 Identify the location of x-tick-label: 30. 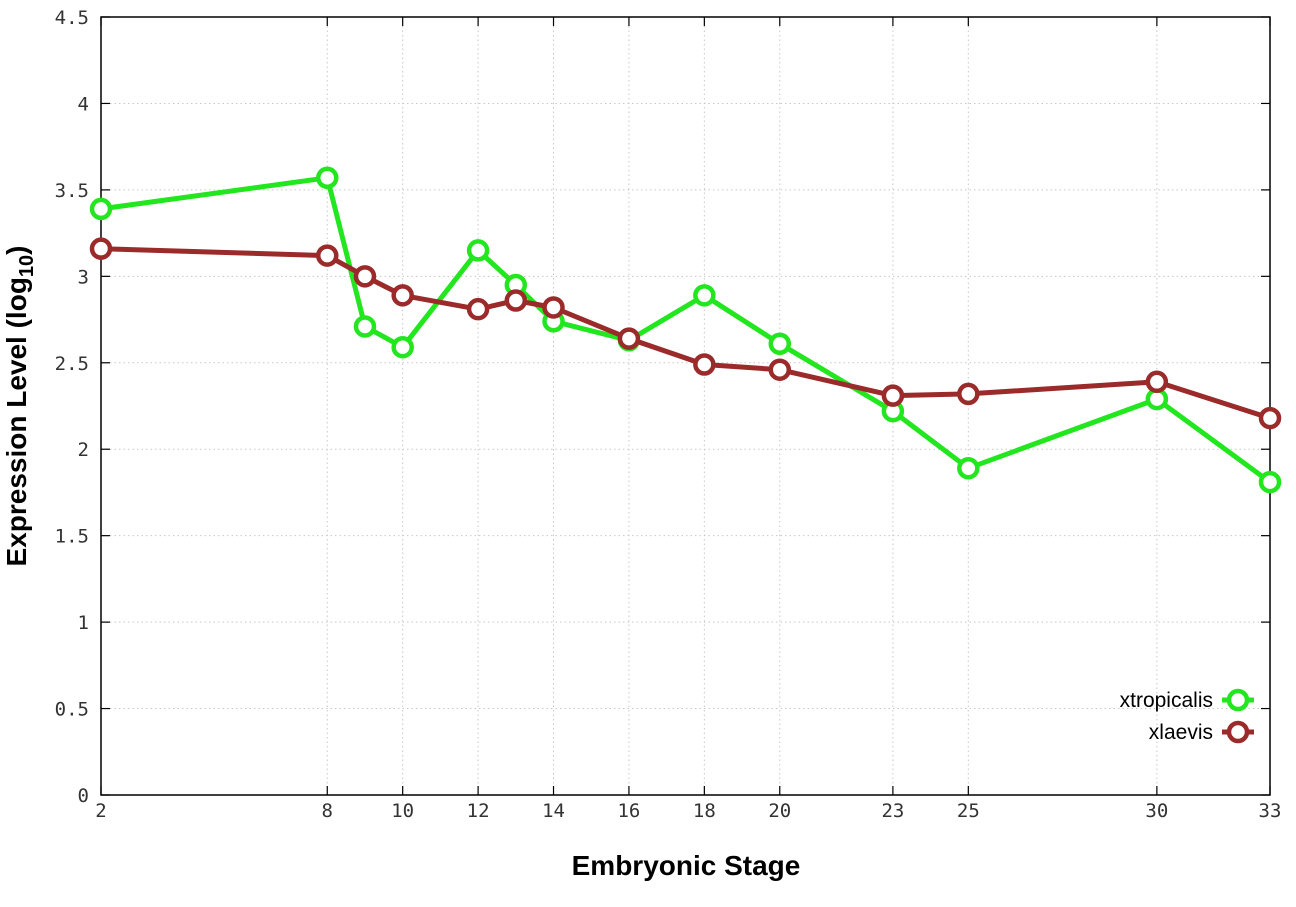
(1156, 811).